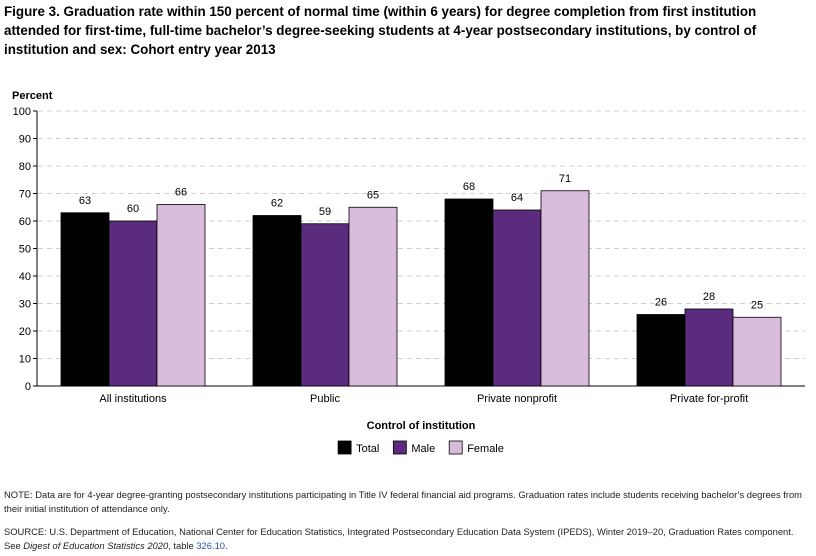  What do you see at coordinates (517, 399) in the screenshot?
I see `x-tick-label: Private nonprofit` at bounding box center [517, 399].